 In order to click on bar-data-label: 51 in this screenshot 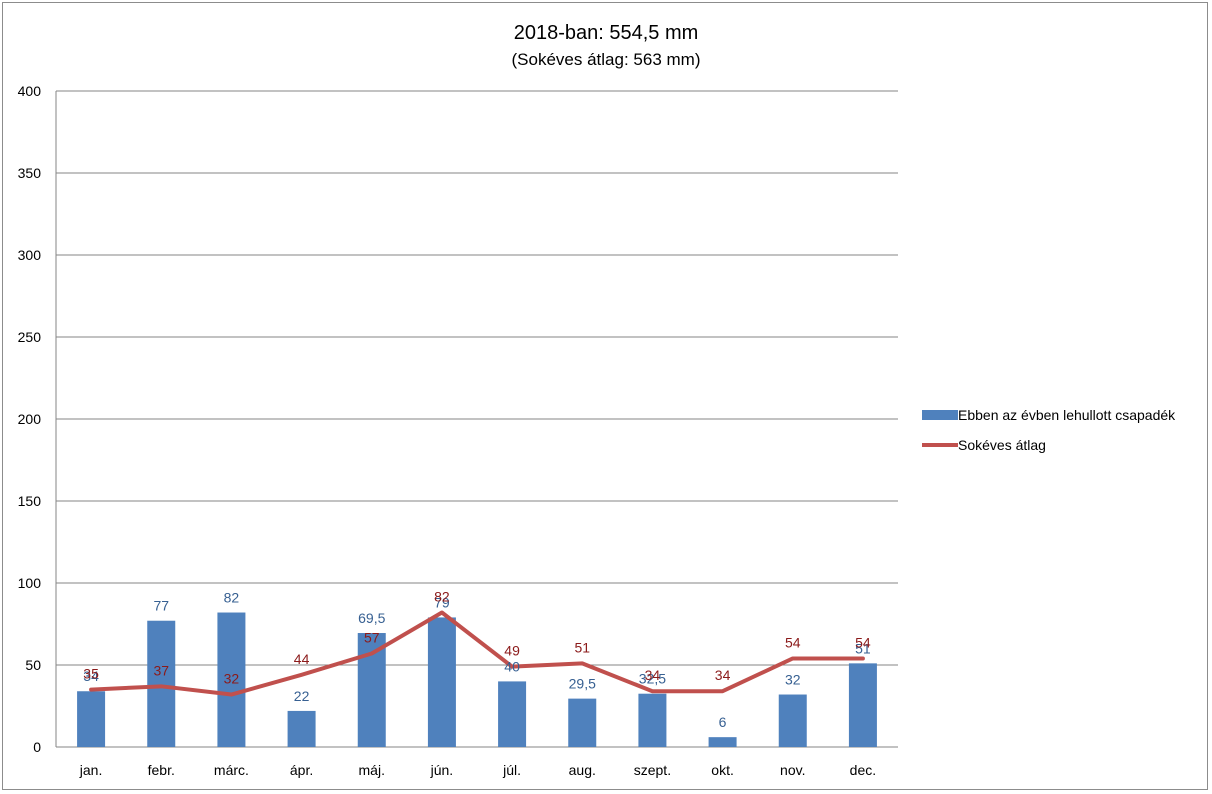, I will do `click(863, 648)`.